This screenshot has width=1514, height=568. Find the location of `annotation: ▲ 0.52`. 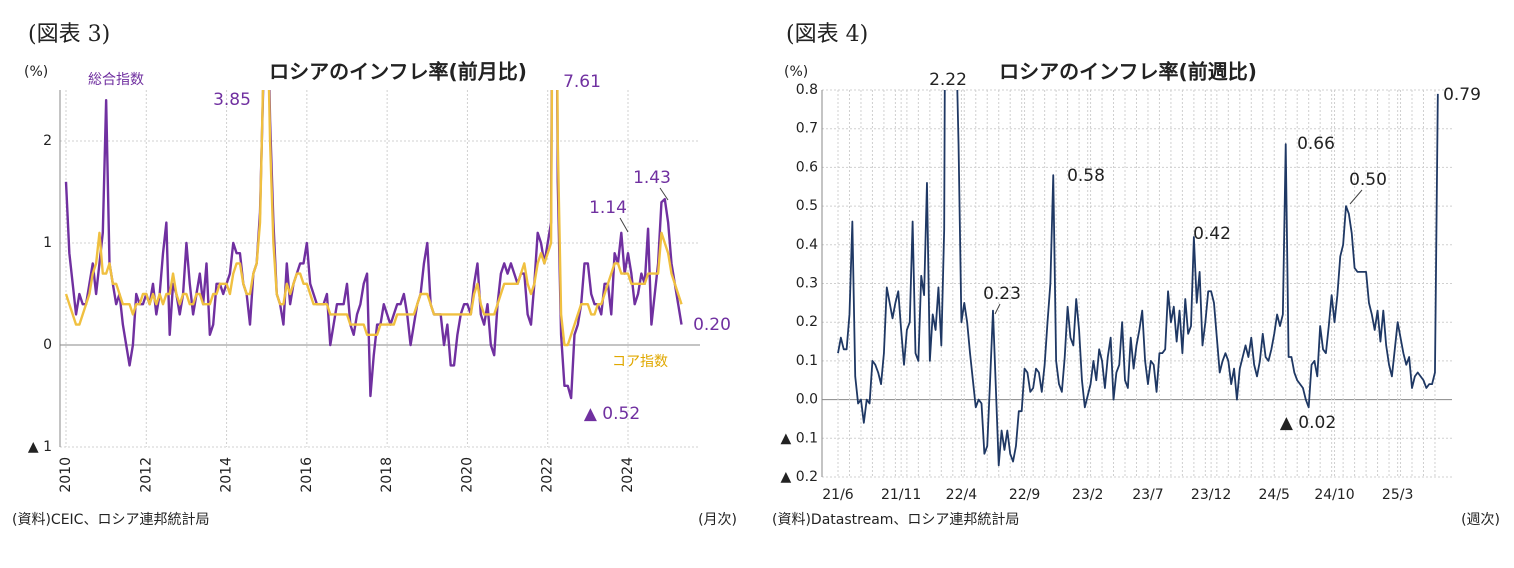

annotation: ▲ 0.52 is located at coordinates (612, 414).